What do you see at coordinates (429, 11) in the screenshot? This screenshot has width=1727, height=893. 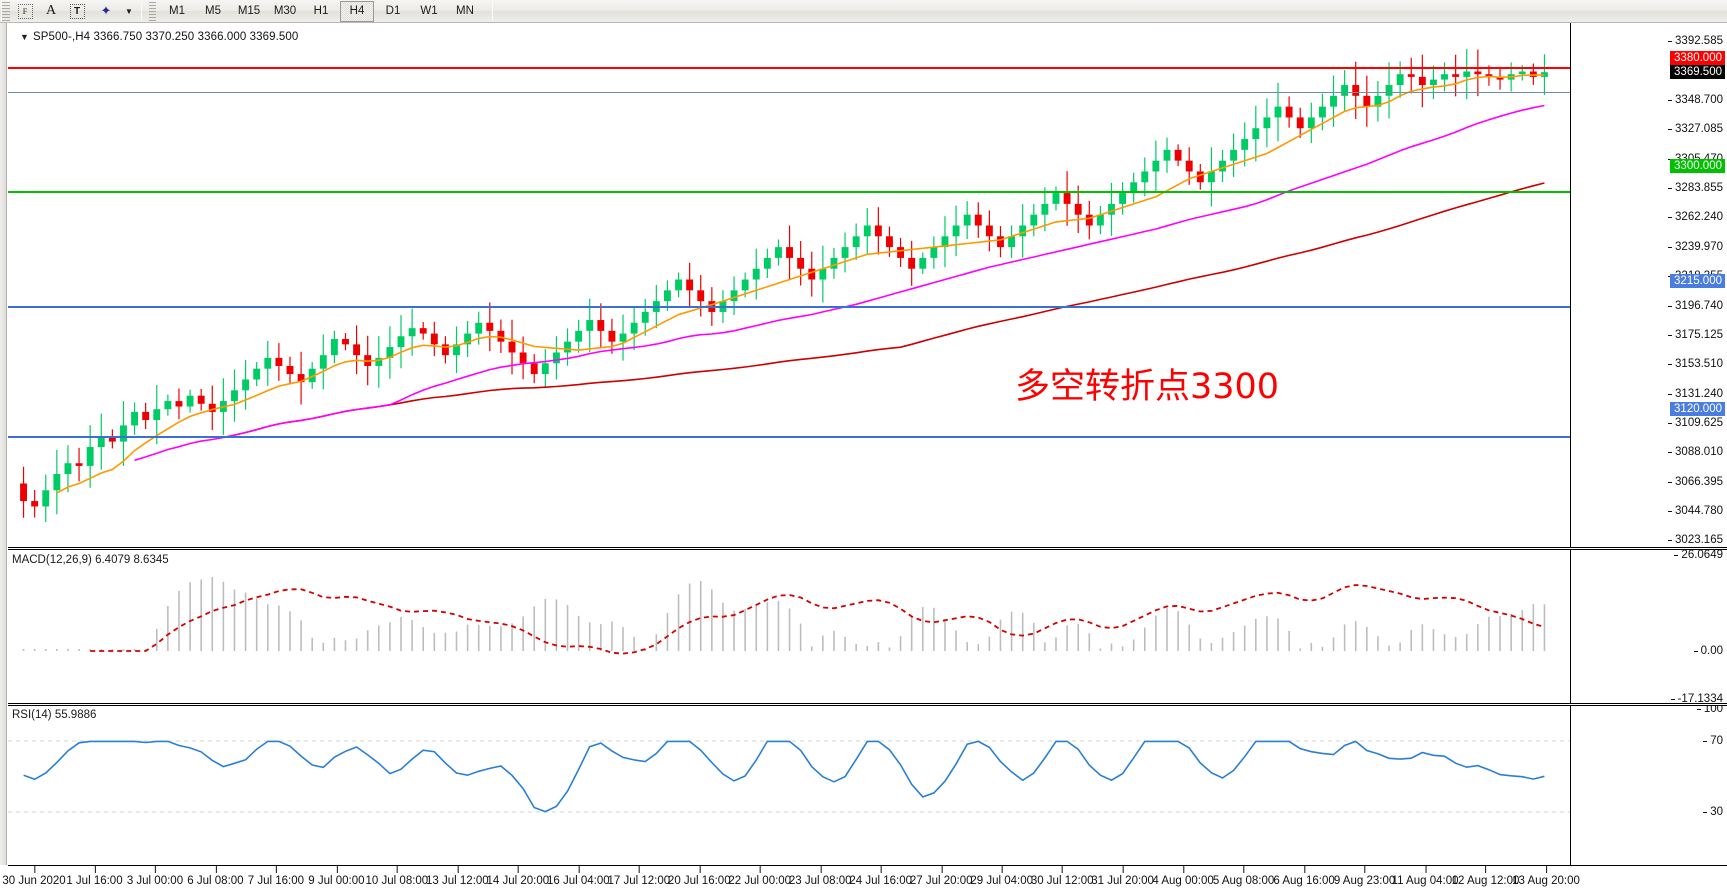 I see `timeframe-w1: W1` at bounding box center [429, 11].